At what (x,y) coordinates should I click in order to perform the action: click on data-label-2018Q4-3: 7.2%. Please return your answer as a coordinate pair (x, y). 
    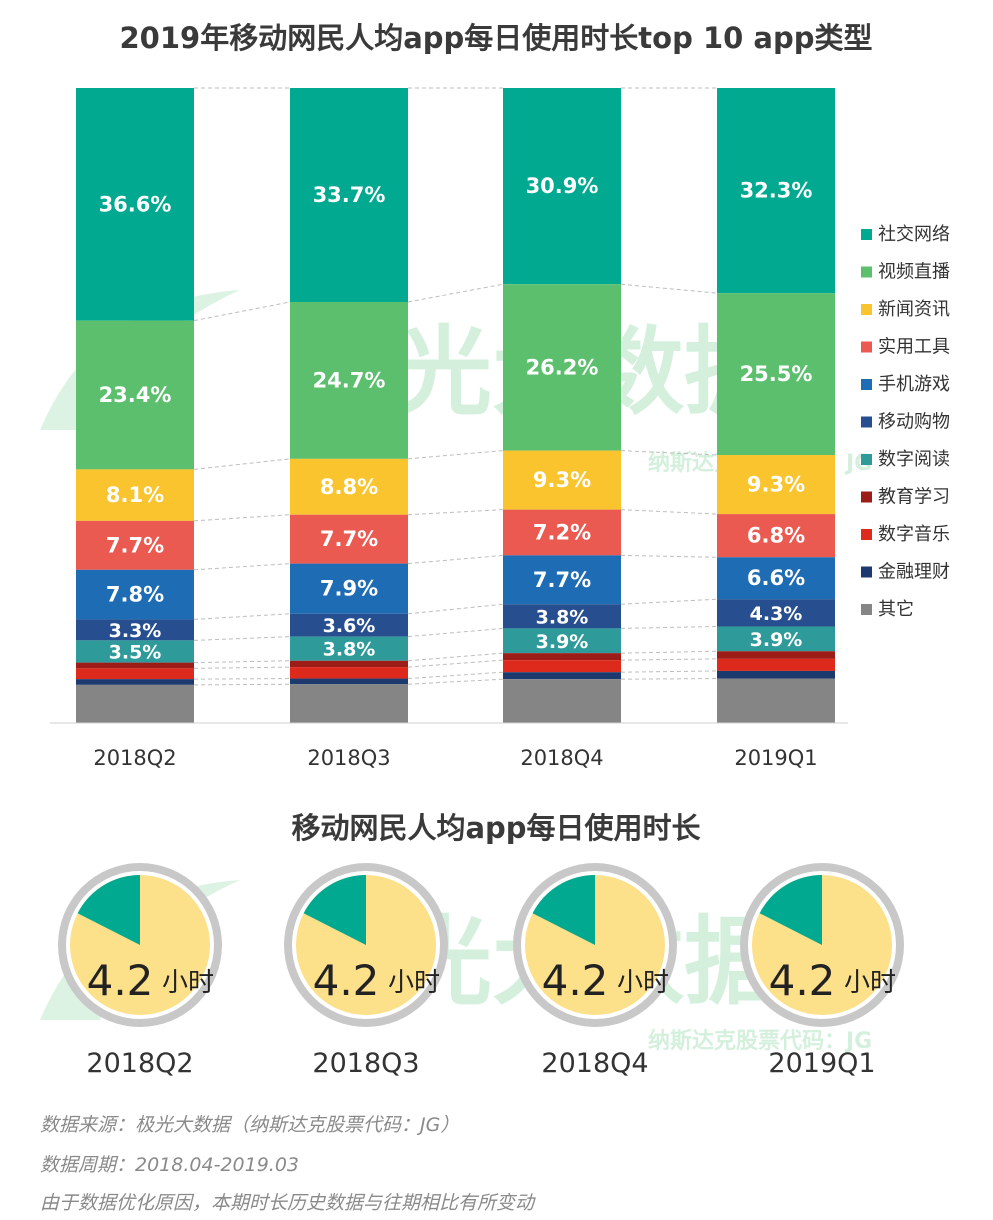
    Looking at the image, I should click on (562, 533).